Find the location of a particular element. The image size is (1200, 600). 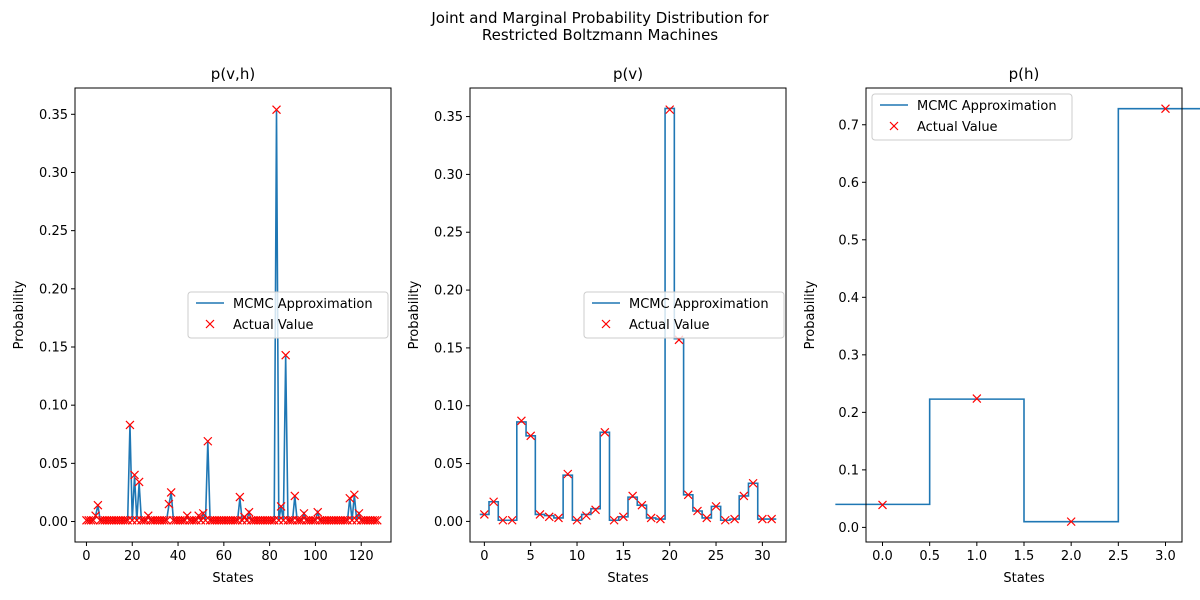

y-tick-label: 0.2 is located at coordinates (848, 413).